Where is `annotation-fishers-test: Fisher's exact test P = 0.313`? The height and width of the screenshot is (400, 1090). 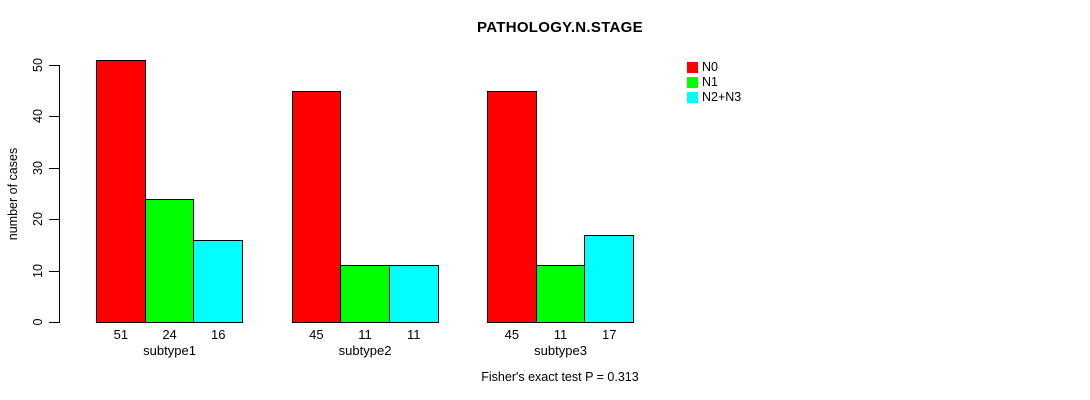 annotation-fishers-test: Fisher's exact test P = 0.313 is located at coordinates (560, 377).